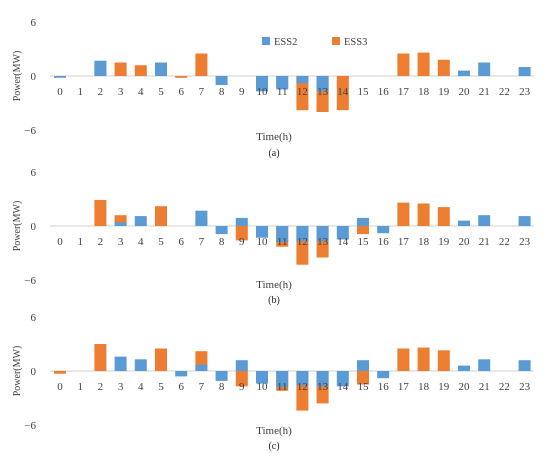 This screenshot has height=467, width=550. What do you see at coordinates (355, 42) in the screenshot?
I see `legend-label-ess3: ESS3` at bounding box center [355, 42].